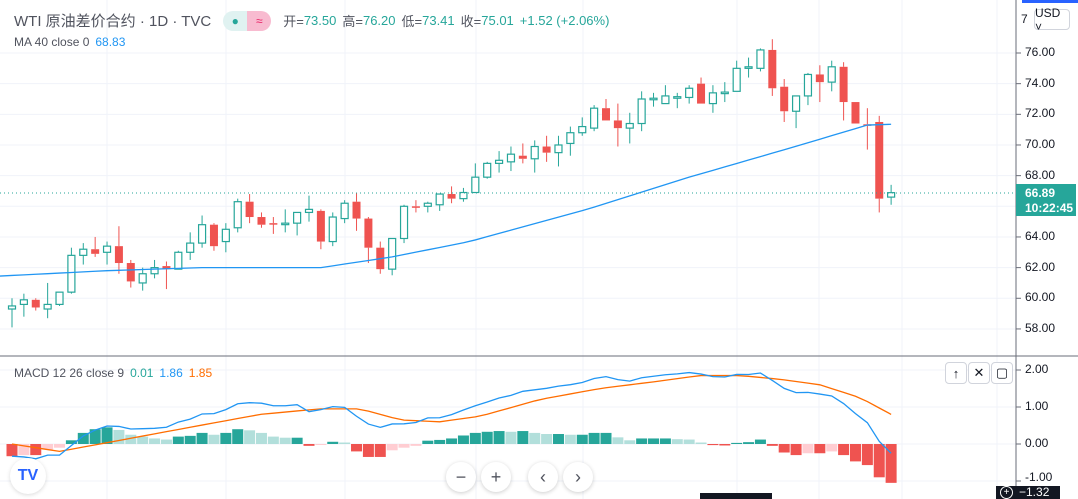 The image size is (1078, 499). I want to click on last-price-value: 66.89, so click(1040, 193).